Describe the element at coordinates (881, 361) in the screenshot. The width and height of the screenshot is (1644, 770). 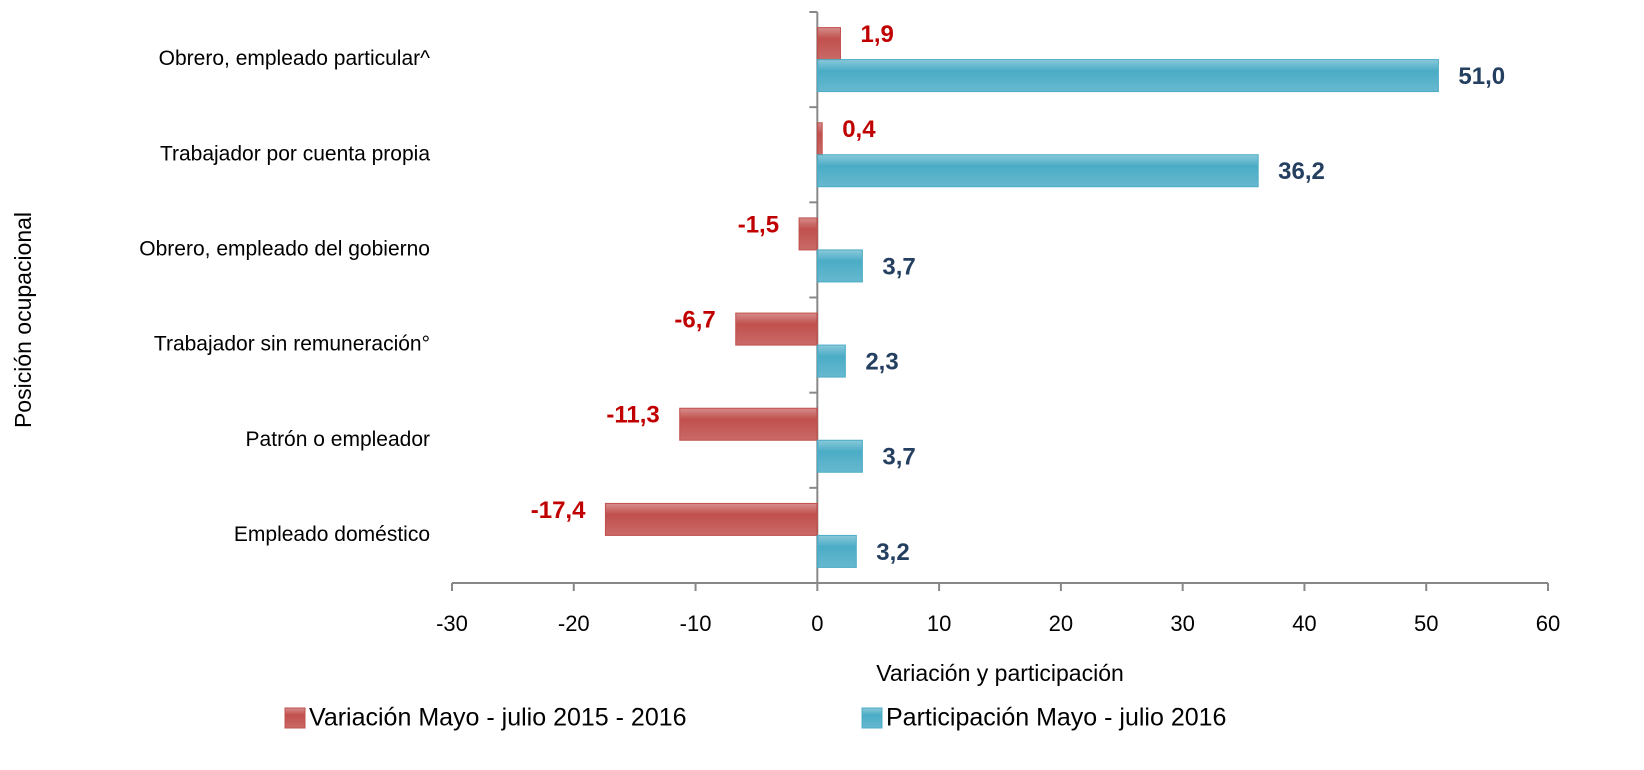
I see `data-label: 2,3` at that location.